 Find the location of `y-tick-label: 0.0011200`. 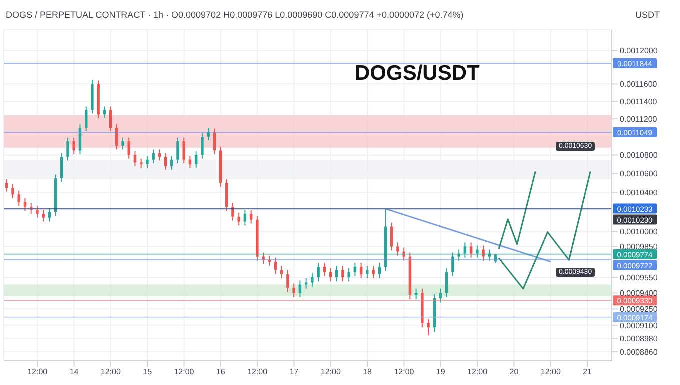

y-tick-label: 0.0011200 is located at coordinates (639, 119).